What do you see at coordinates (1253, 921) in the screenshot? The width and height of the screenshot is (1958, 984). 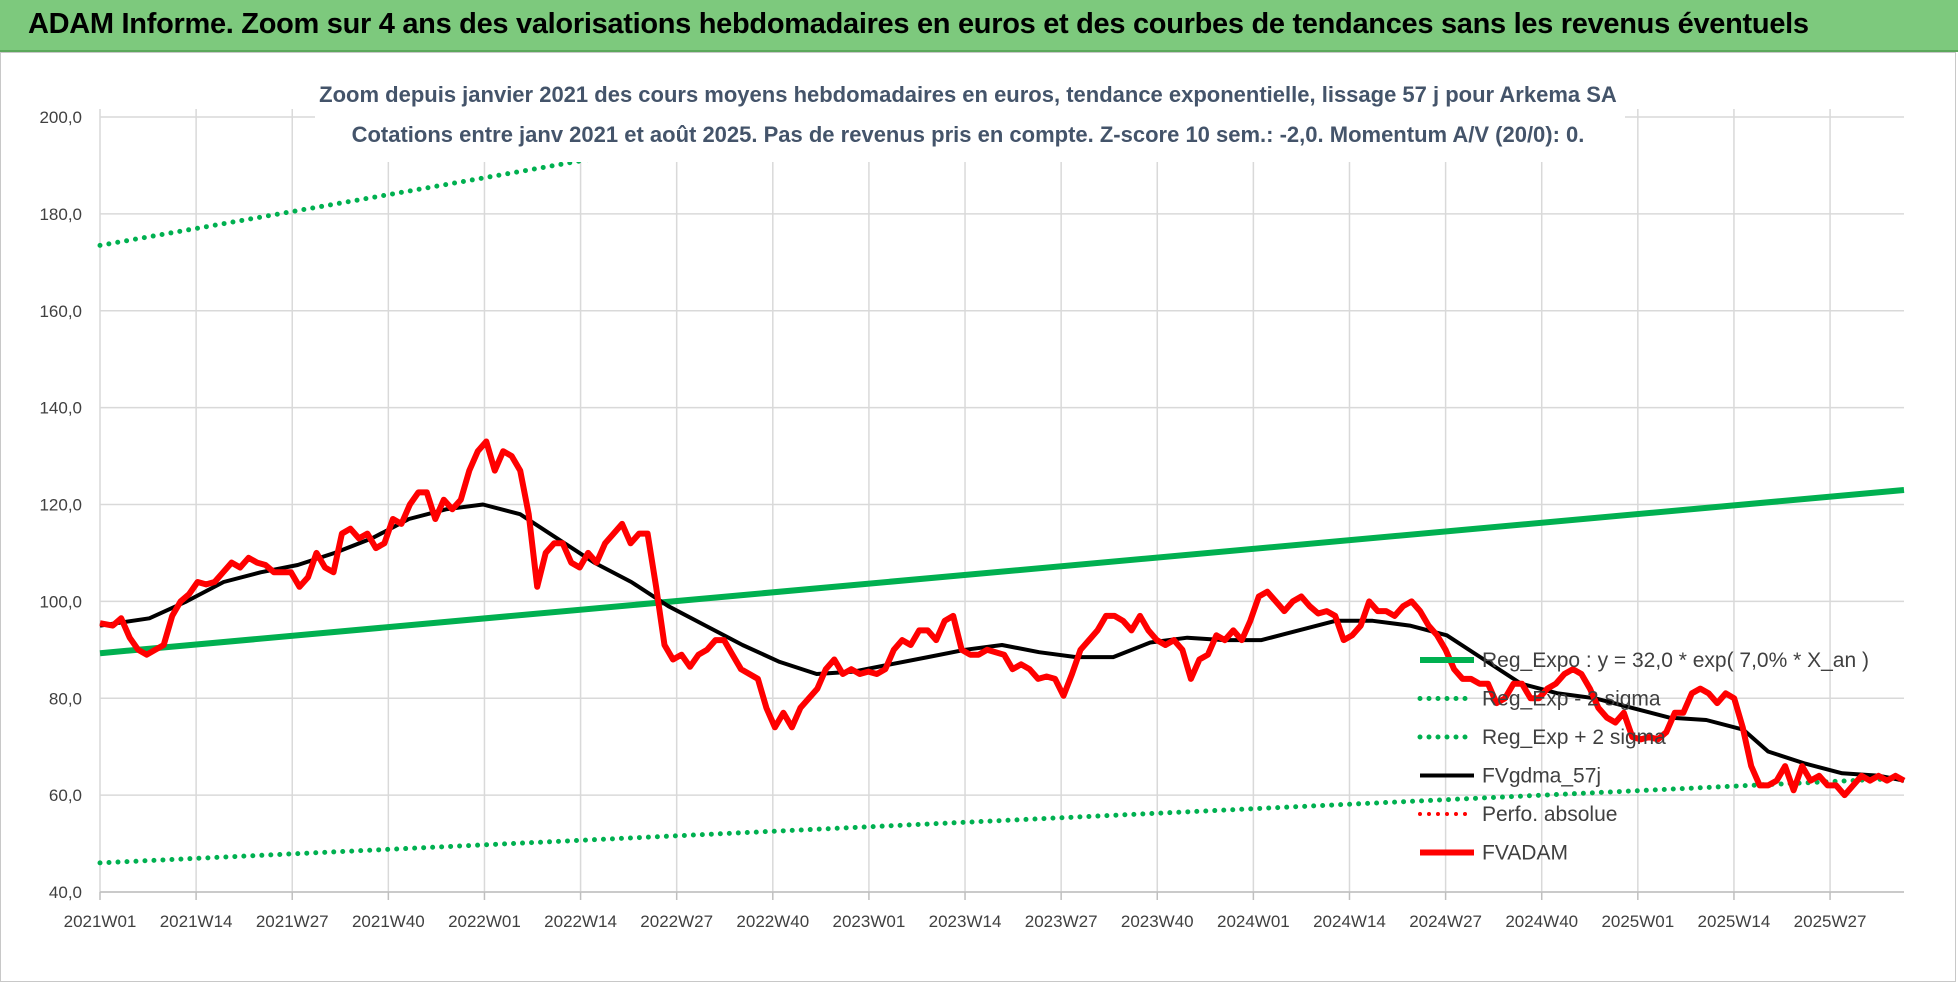 I see `x-tick-label: 2024W01` at bounding box center [1253, 921].